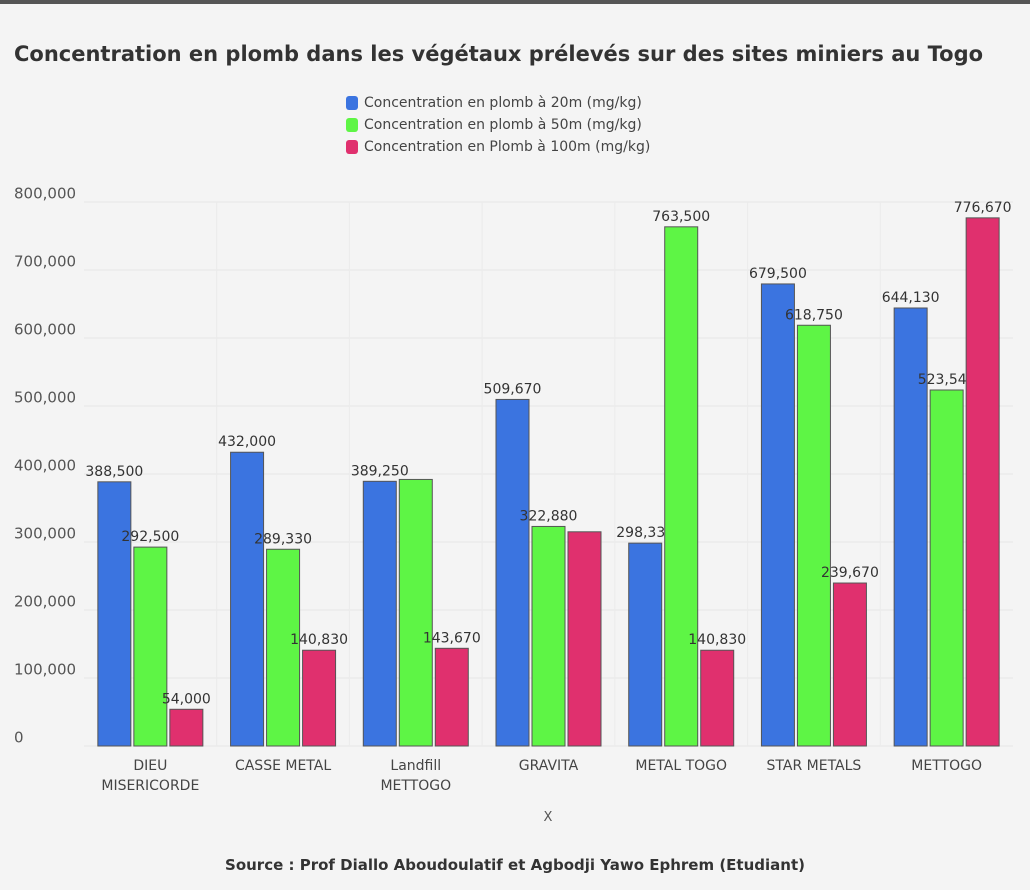 The image size is (1030, 890). What do you see at coordinates (503, 125) in the screenshot?
I see `legend-label: Concentration en plomb à 50m (mg/kg)` at bounding box center [503, 125].